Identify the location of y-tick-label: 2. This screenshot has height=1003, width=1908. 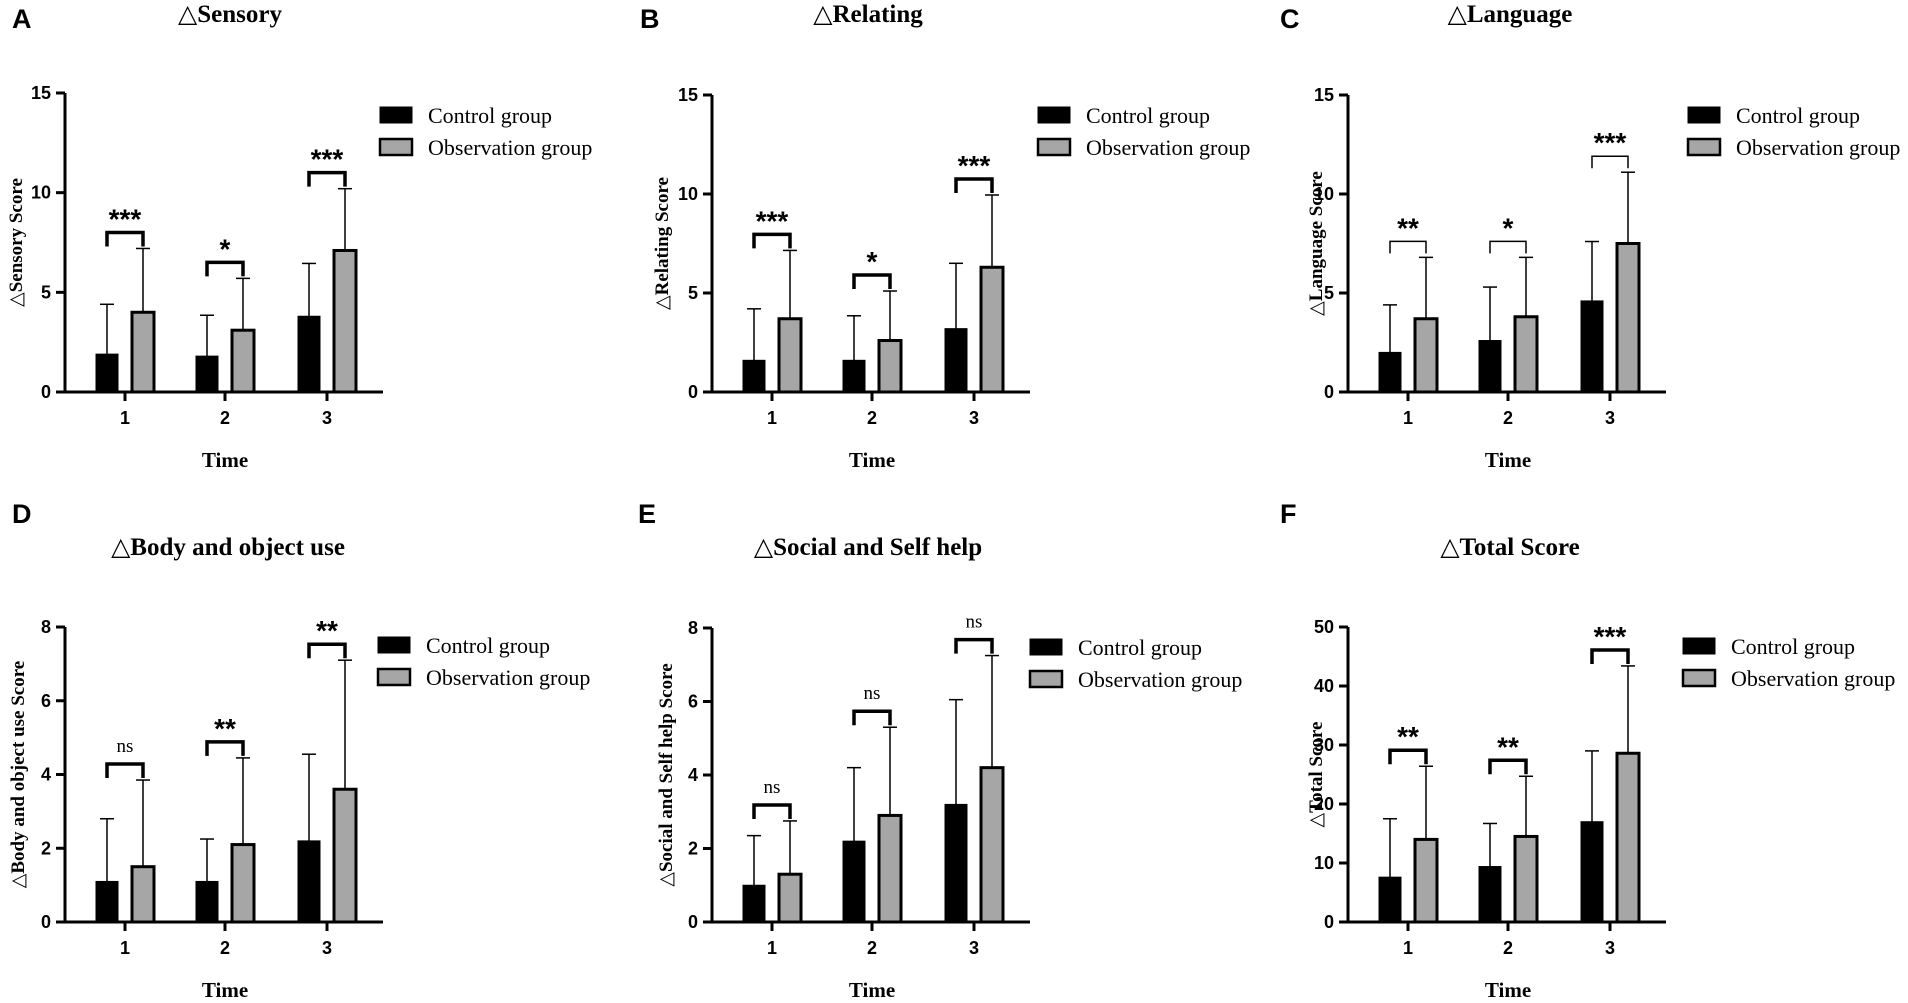
(693, 849).